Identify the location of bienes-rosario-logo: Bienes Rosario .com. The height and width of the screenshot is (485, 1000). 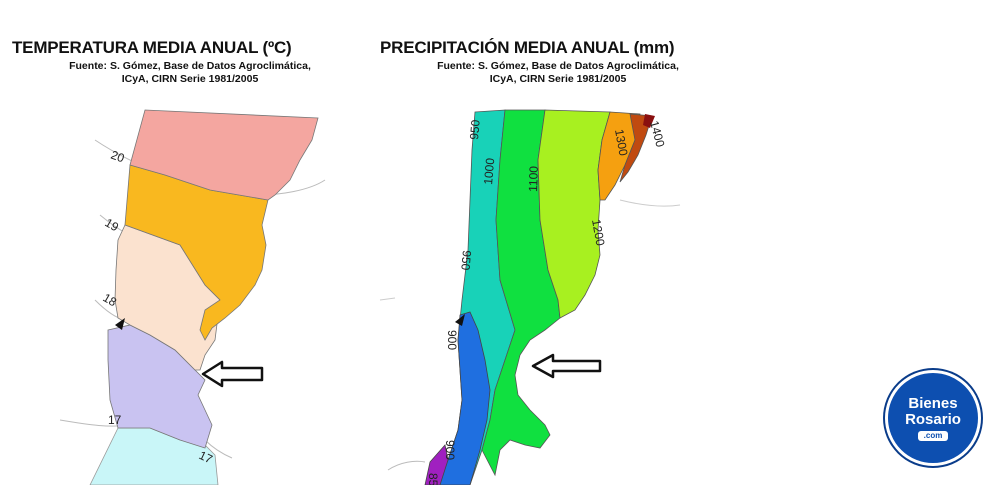
(933, 418).